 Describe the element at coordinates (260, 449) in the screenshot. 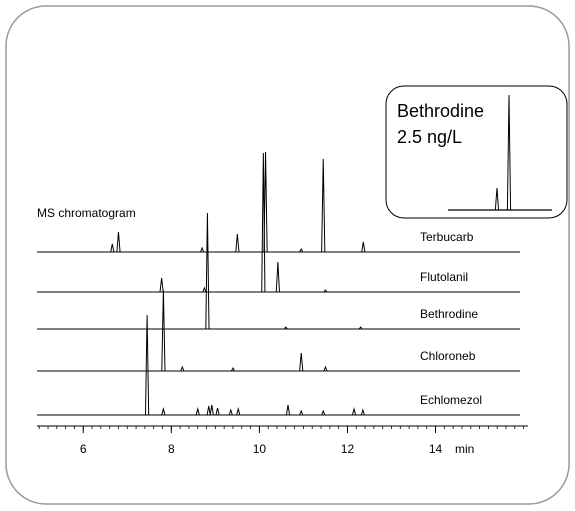

I see `x-tick-label: 10` at that location.